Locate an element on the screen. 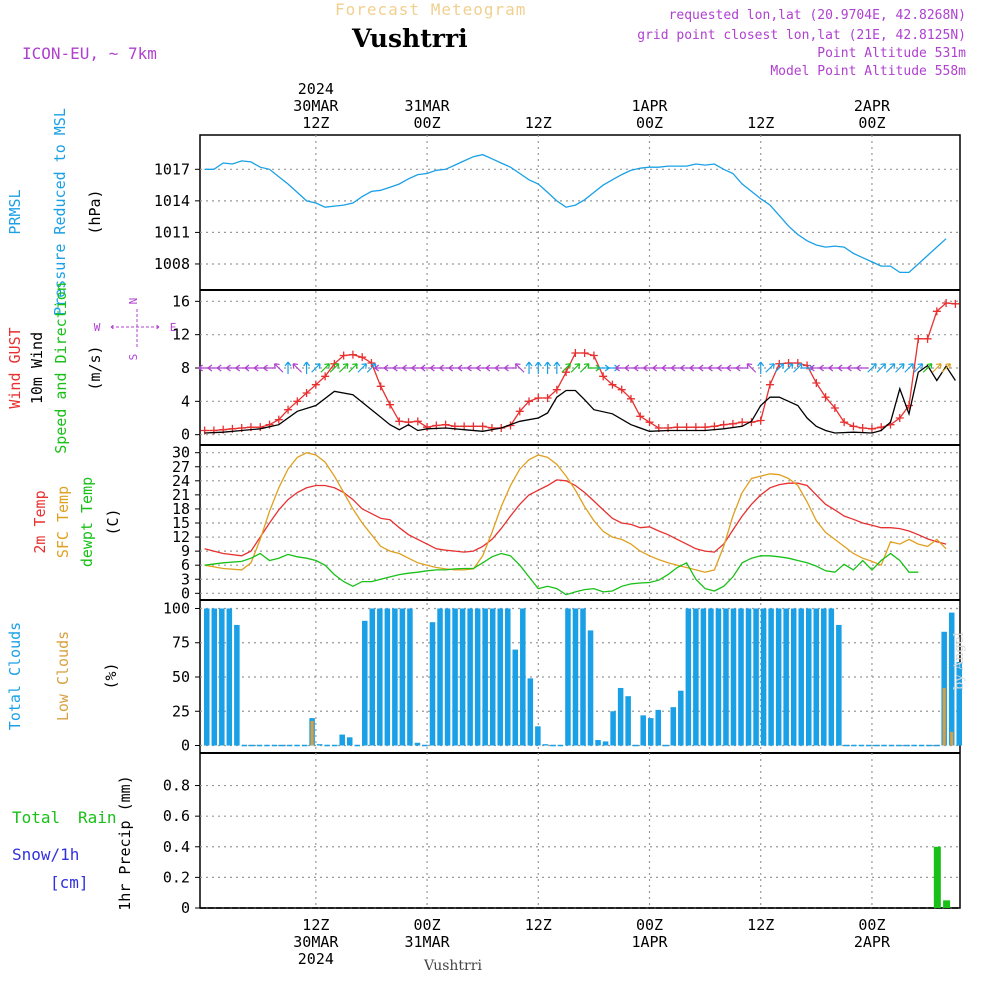 Image resolution: width=1000 pixels, height=1000 pixels. y-tick-label: 1017 is located at coordinates (172, 169).